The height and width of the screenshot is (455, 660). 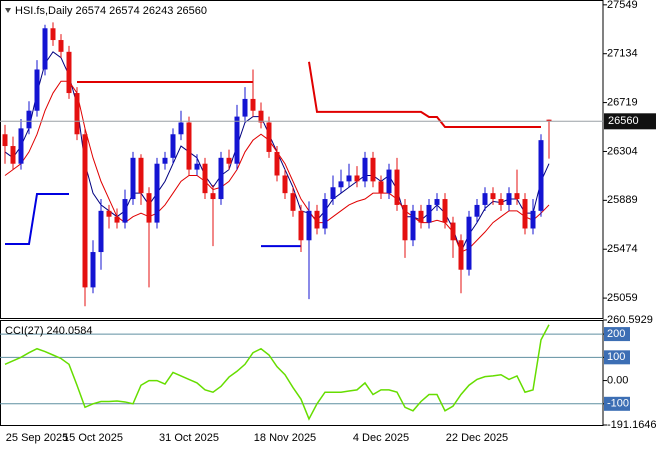 I want to click on y-tick-label: 100, so click(x=616, y=357).